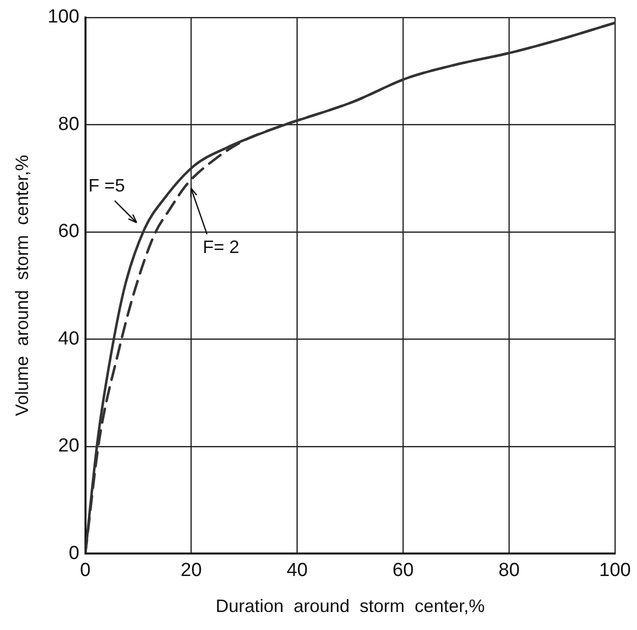 The width and height of the screenshot is (637, 630). What do you see at coordinates (69, 231) in the screenshot?
I see `y-tick-label: 60` at bounding box center [69, 231].